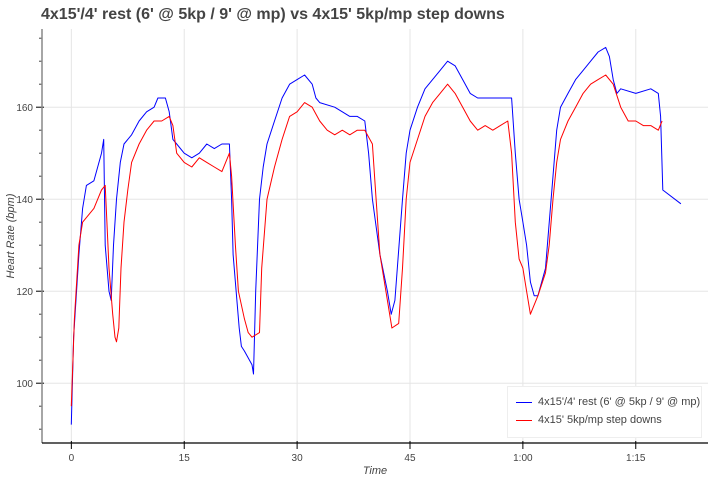 Image resolution: width=712 pixels, height=480 pixels. I want to click on y-tick-label: 120, so click(24, 292).